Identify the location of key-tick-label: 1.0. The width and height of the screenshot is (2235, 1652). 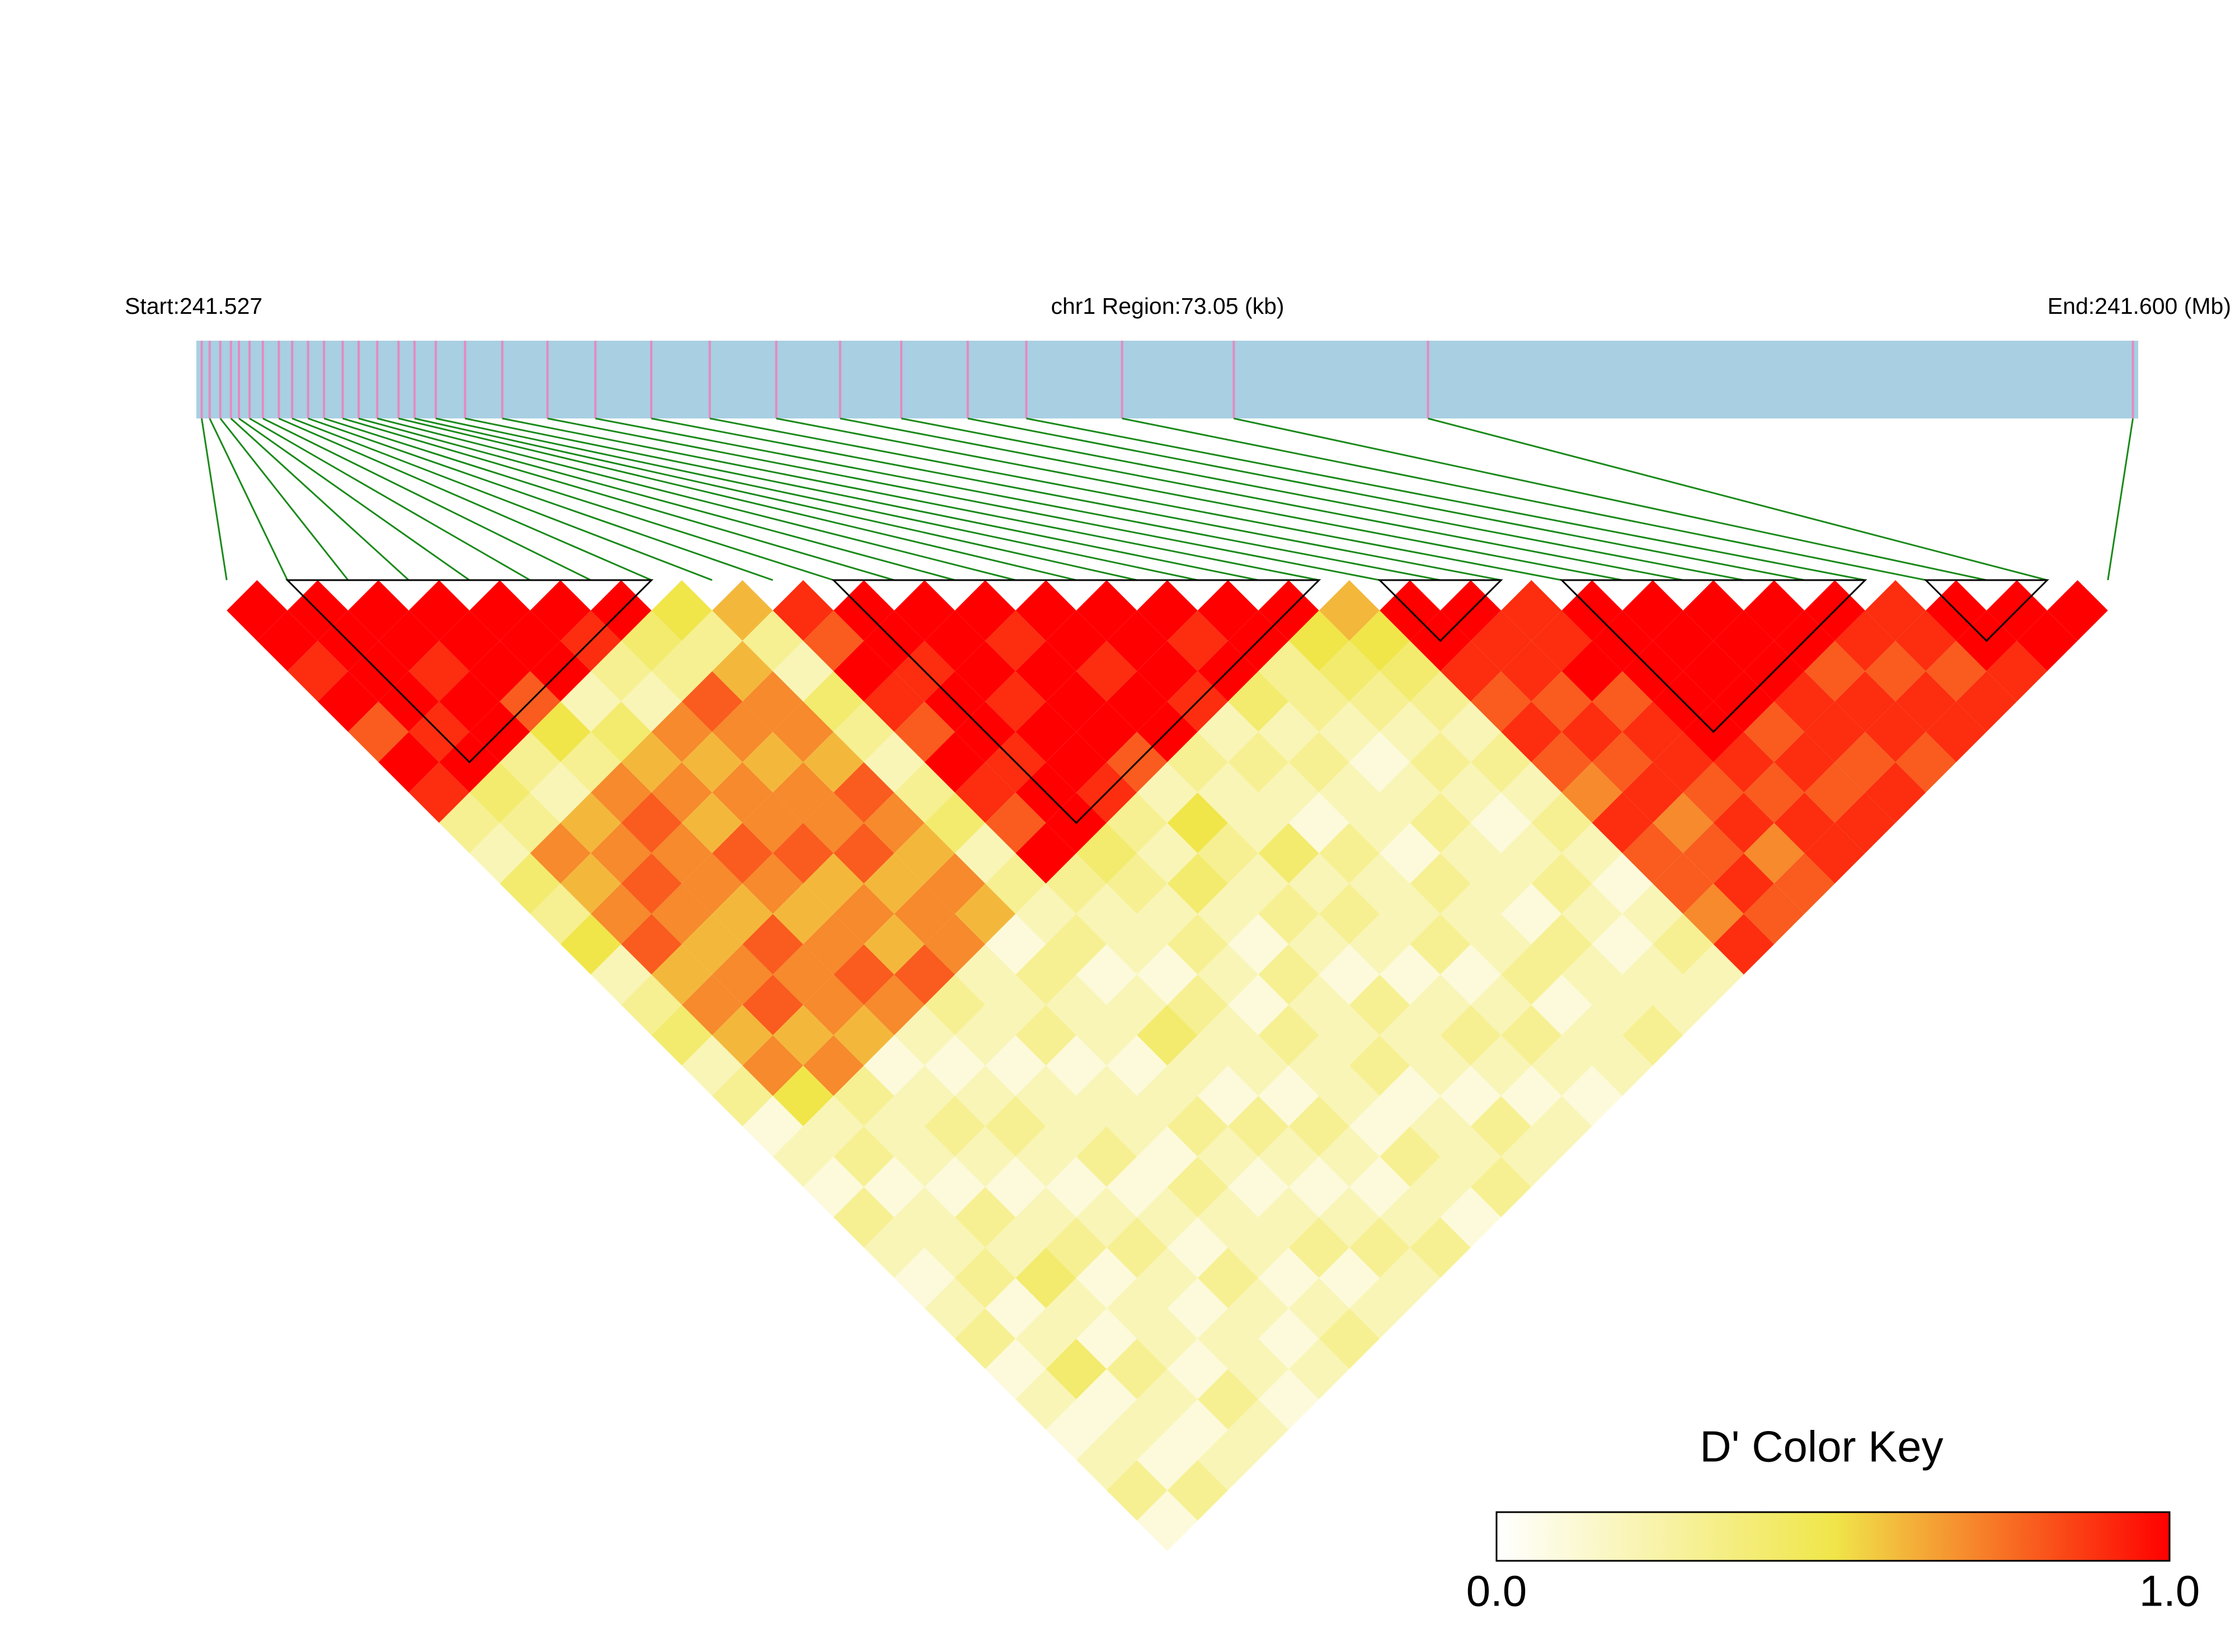
(2169, 1591).